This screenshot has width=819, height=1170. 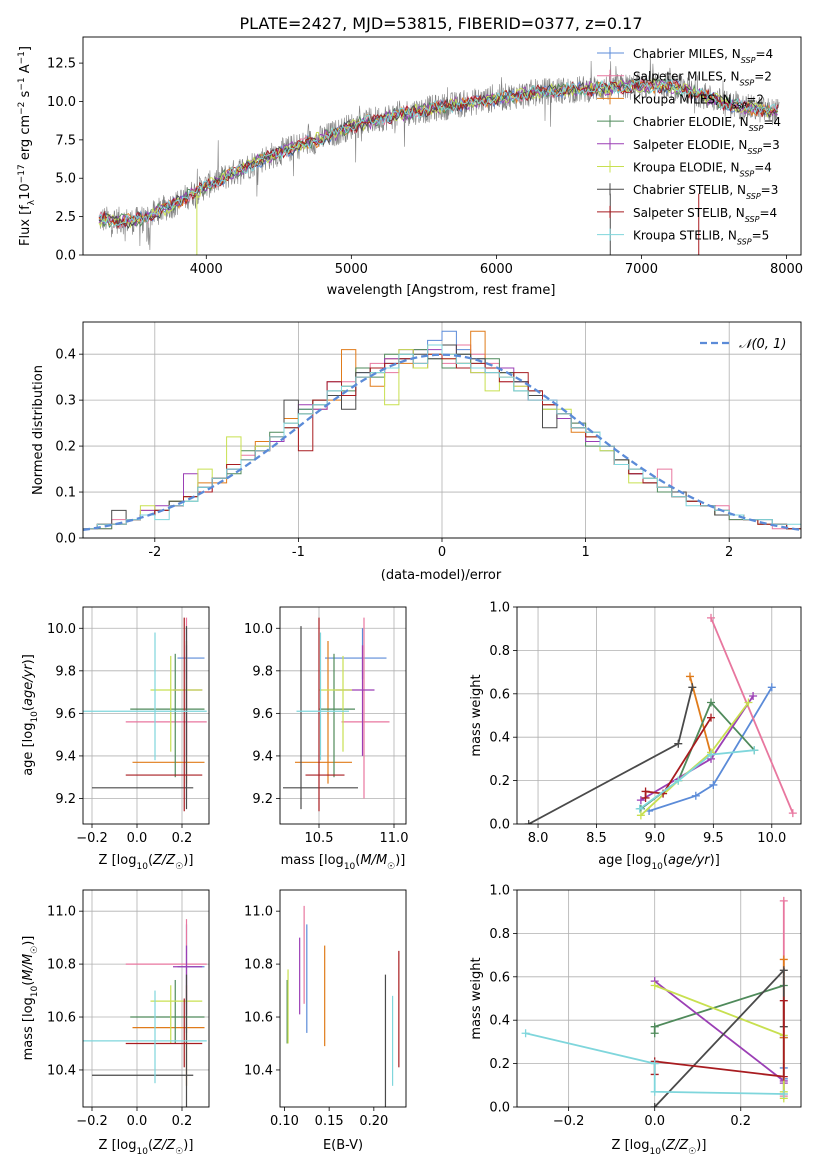 I want to click on mass_vs_Z-panel, so click(x=146, y=998).